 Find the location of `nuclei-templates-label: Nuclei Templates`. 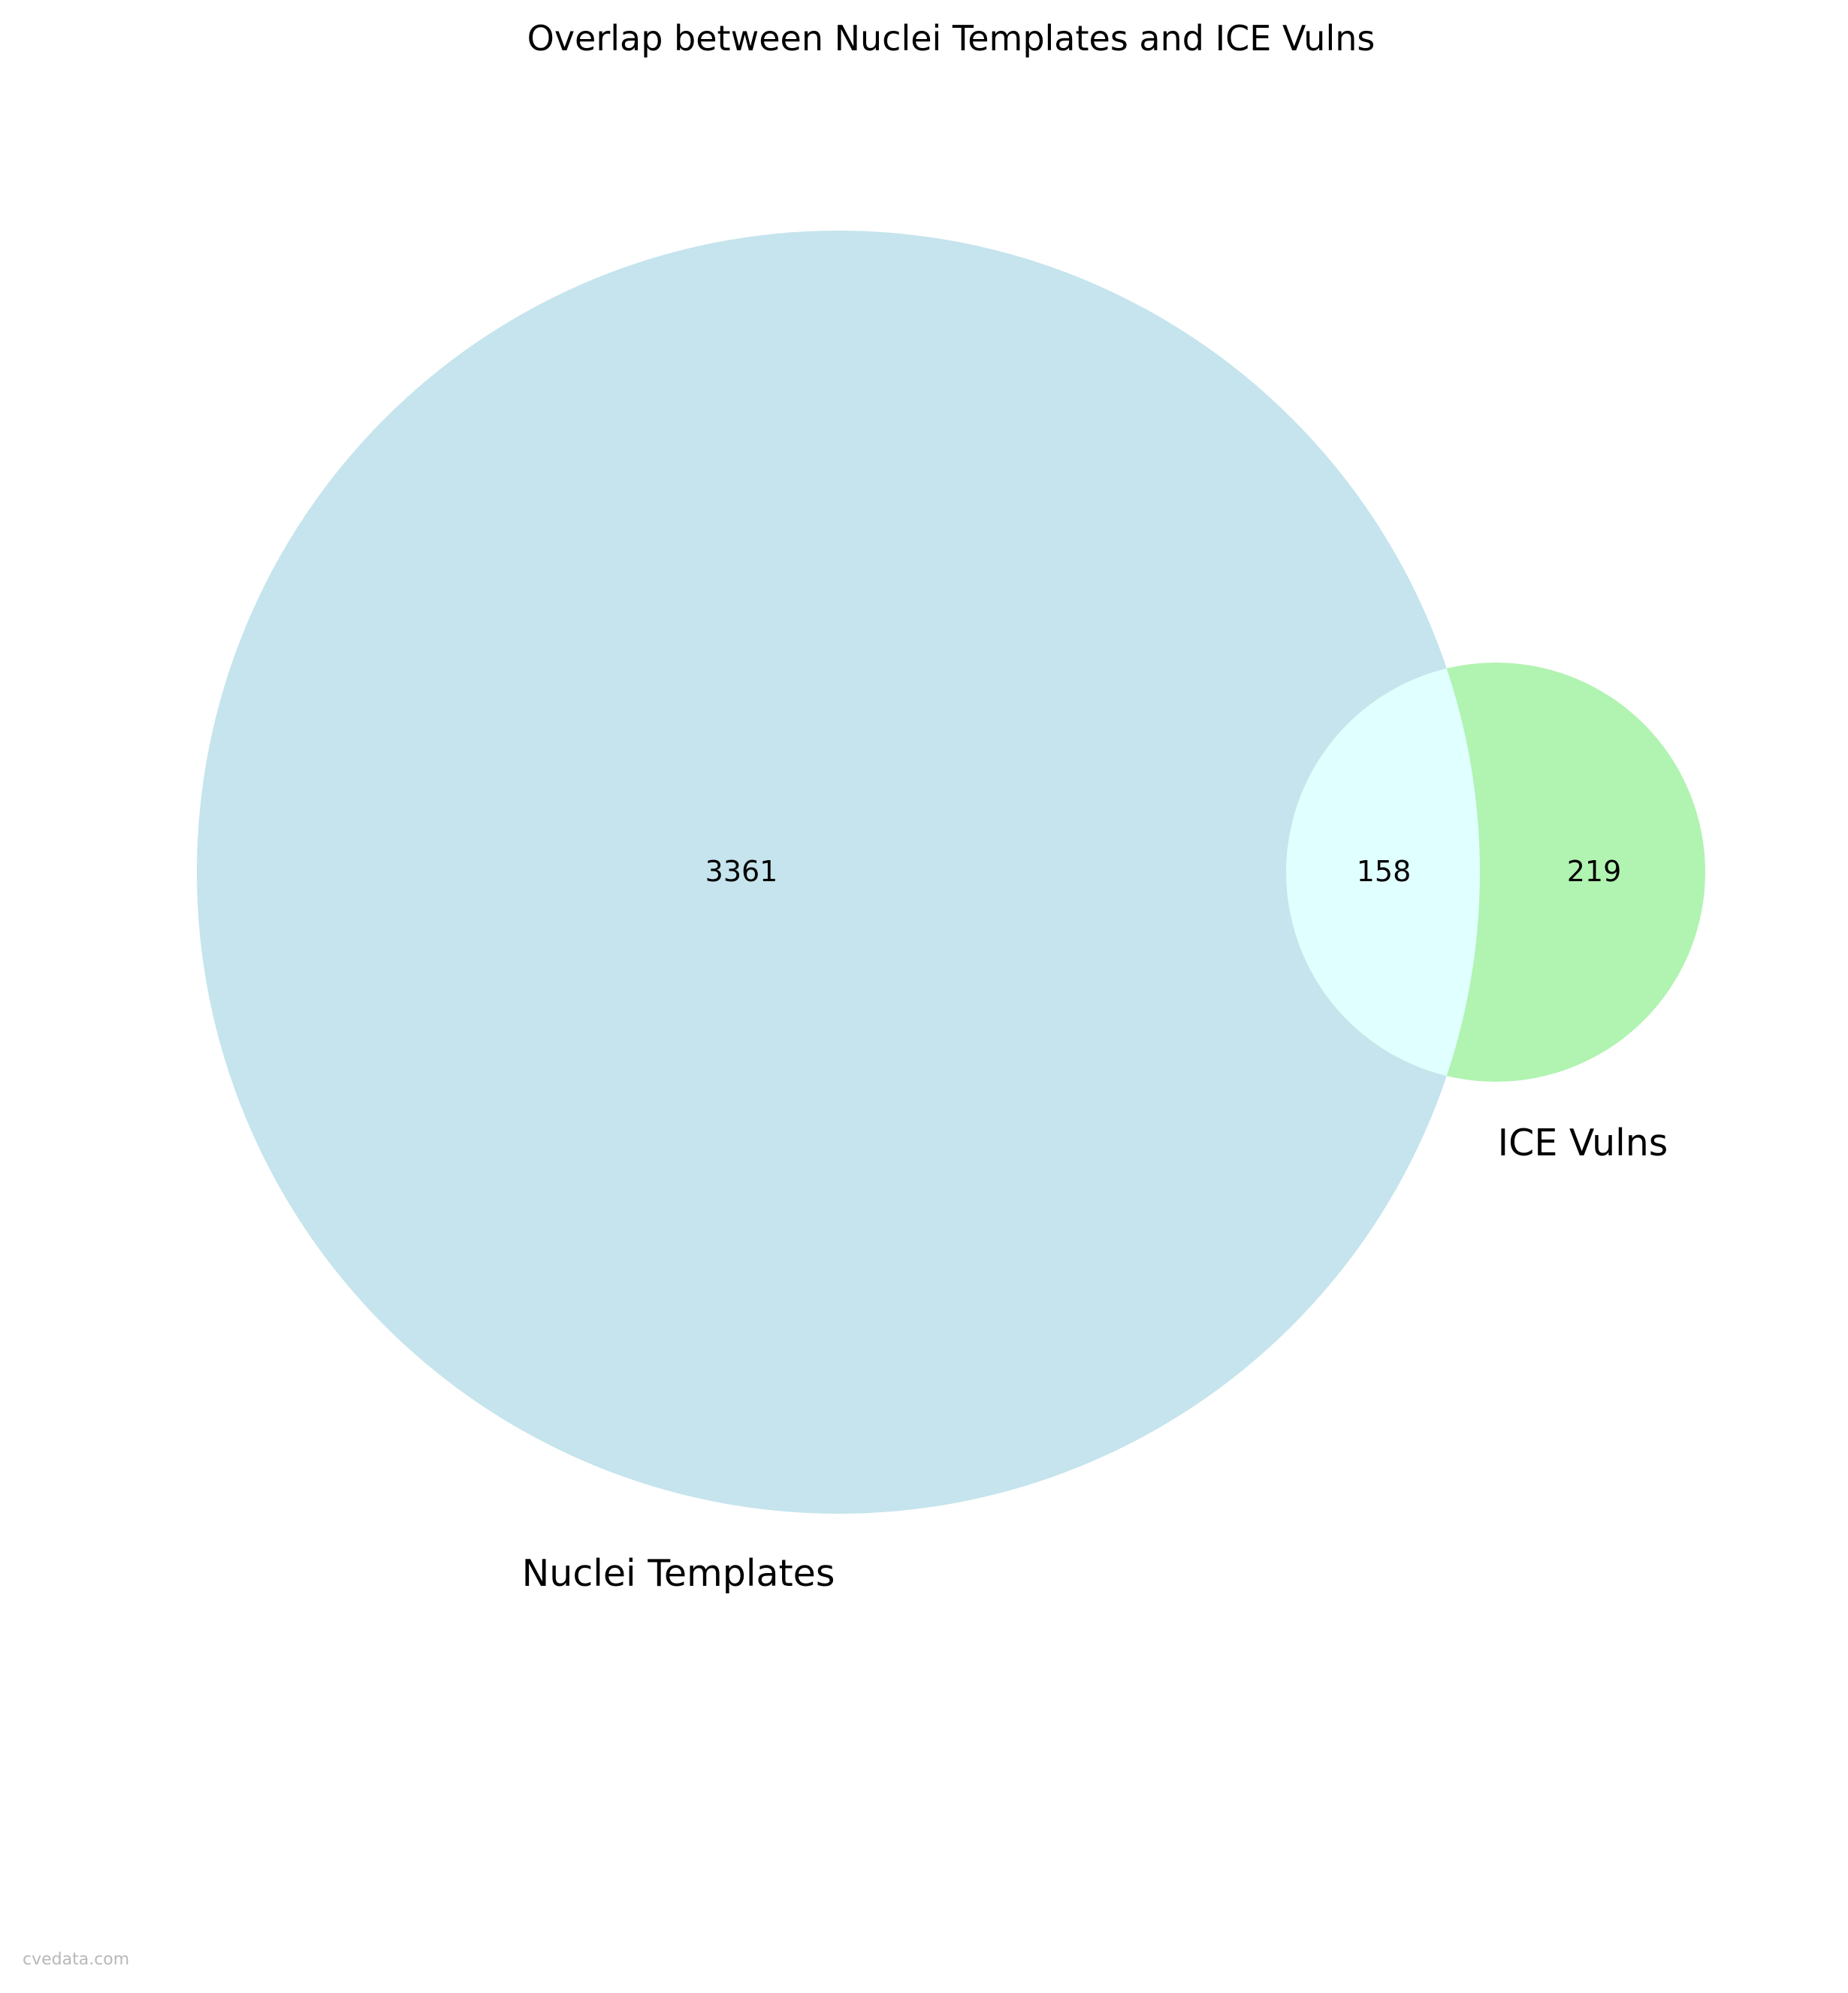

nuclei-templates-label: Nuclei Templates is located at coordinates (678, 1573).